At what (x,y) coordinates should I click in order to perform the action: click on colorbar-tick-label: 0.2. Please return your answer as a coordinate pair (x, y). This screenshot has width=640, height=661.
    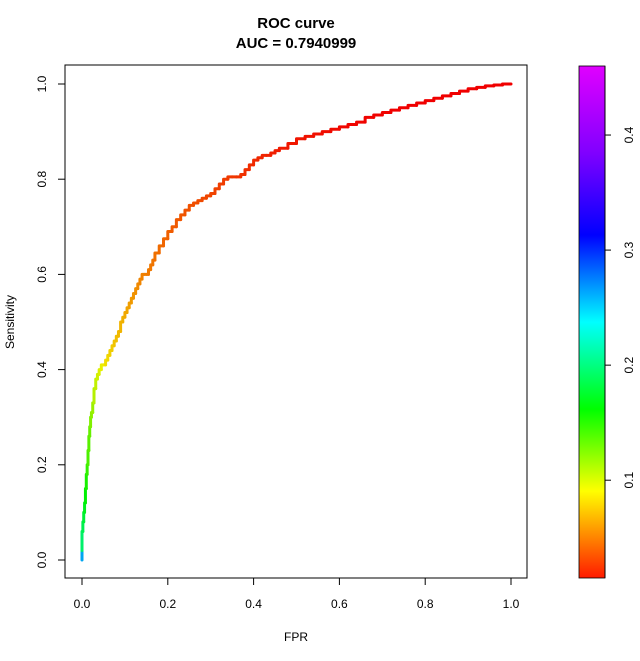
    Looking at the image, I should click on (629, 364).